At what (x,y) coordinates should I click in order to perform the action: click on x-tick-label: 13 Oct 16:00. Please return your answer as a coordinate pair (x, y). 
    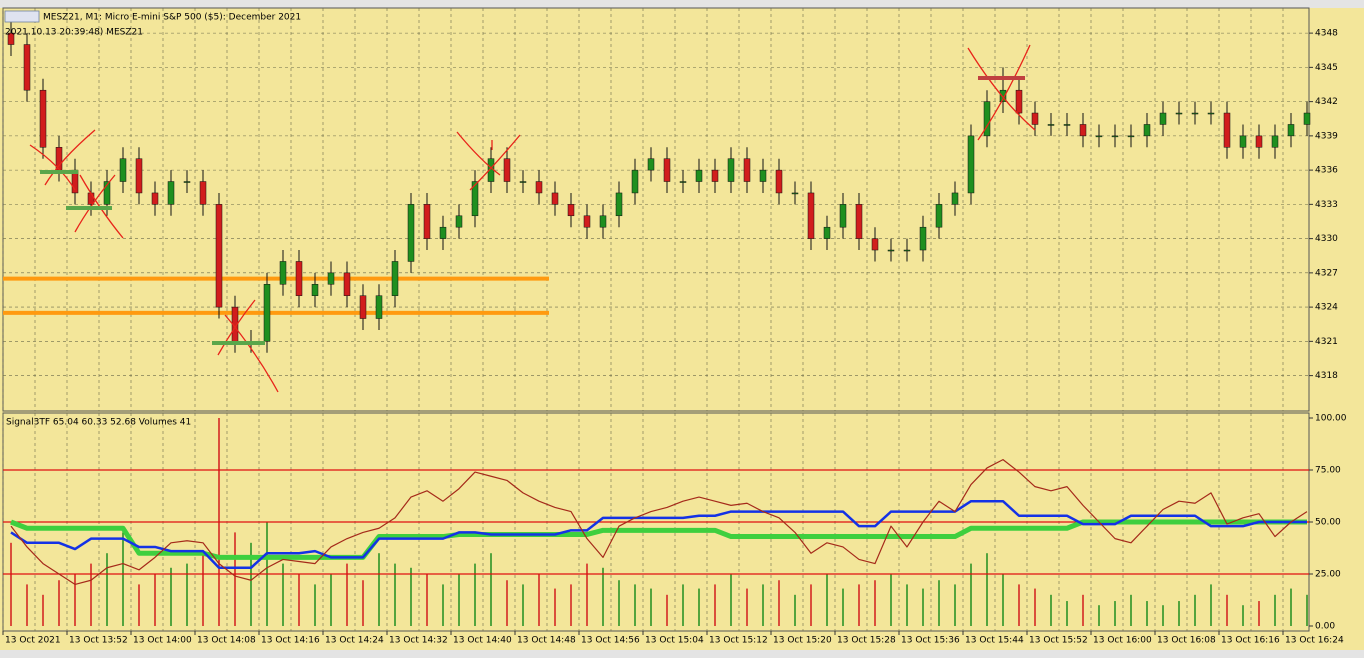
    Looking at the image, I should click on (1122, 641).